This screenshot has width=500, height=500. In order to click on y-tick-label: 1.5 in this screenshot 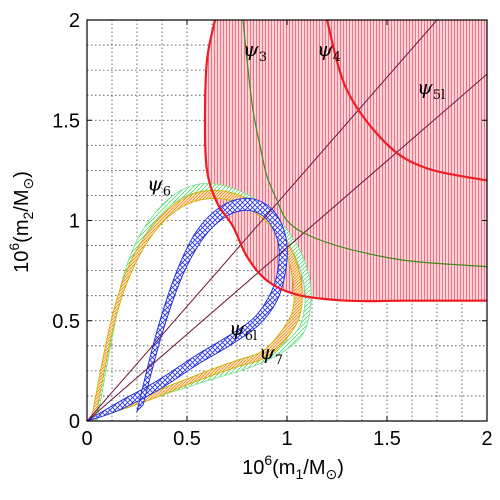, I will do `click(66, 121)`.